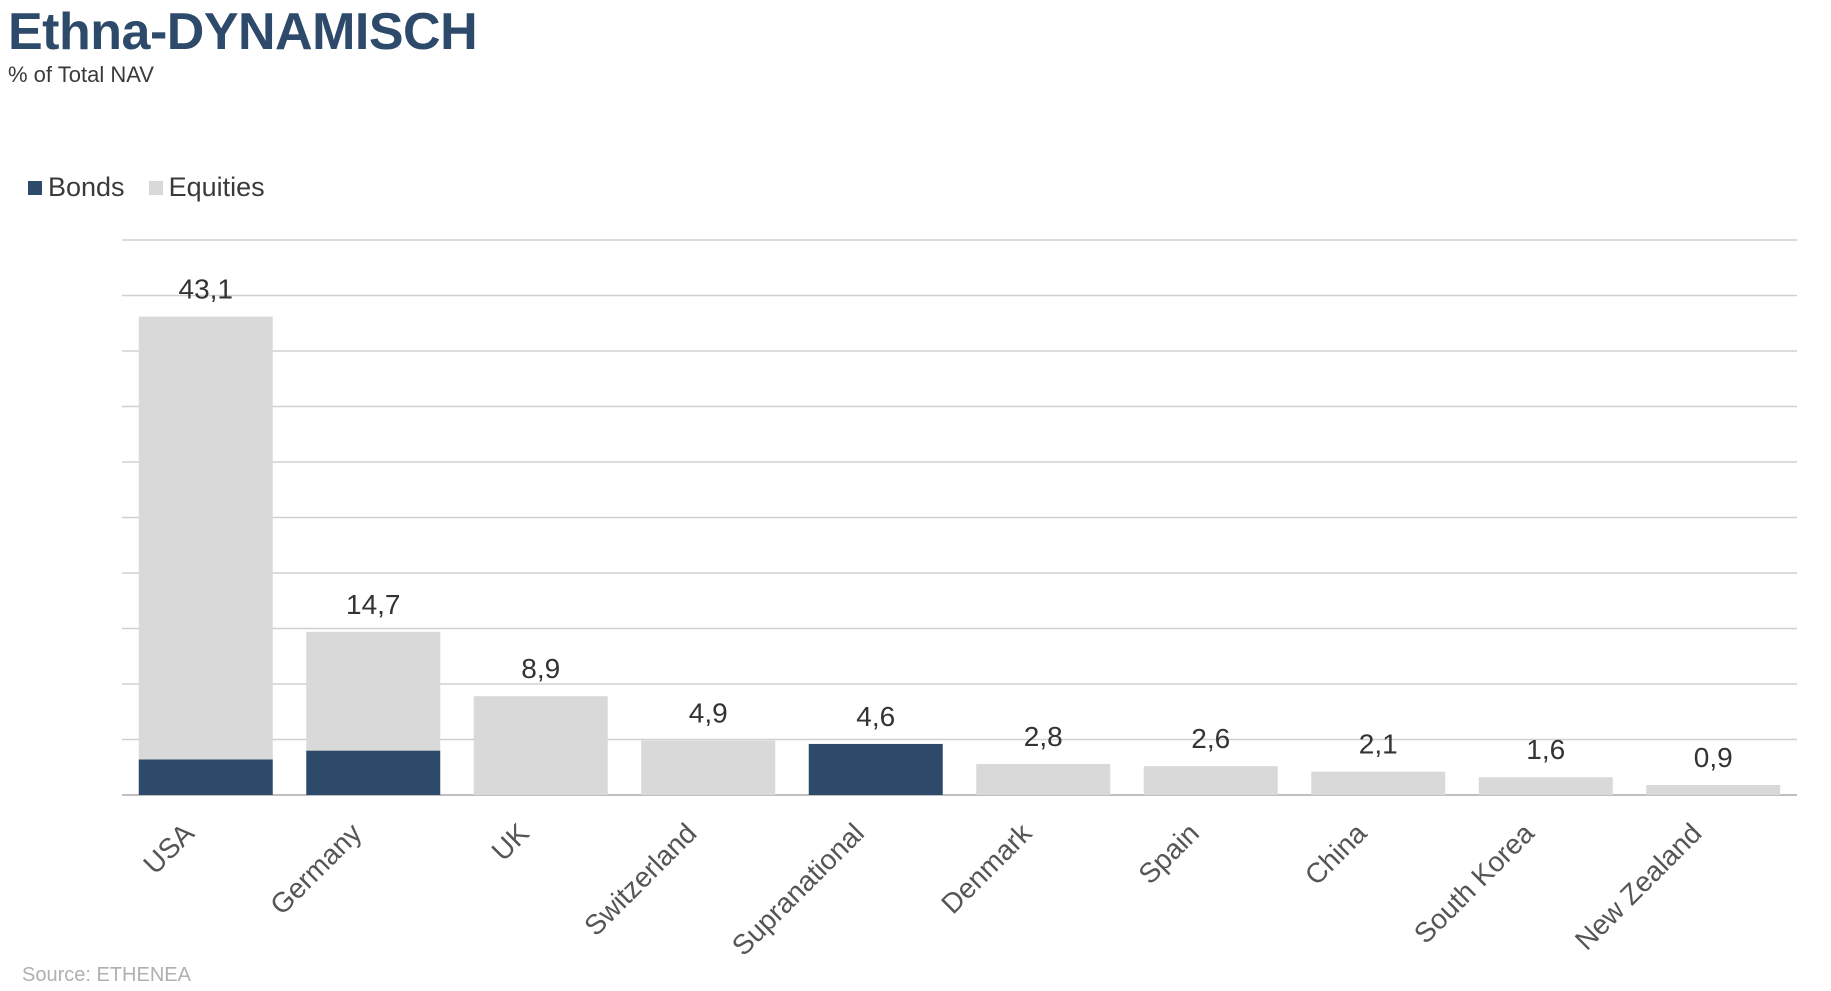 This screenshot has height=991, width=1831. Describe the element at coordinates (206, 289) in the screenshot. I see `data-label: 43,1` at that location.